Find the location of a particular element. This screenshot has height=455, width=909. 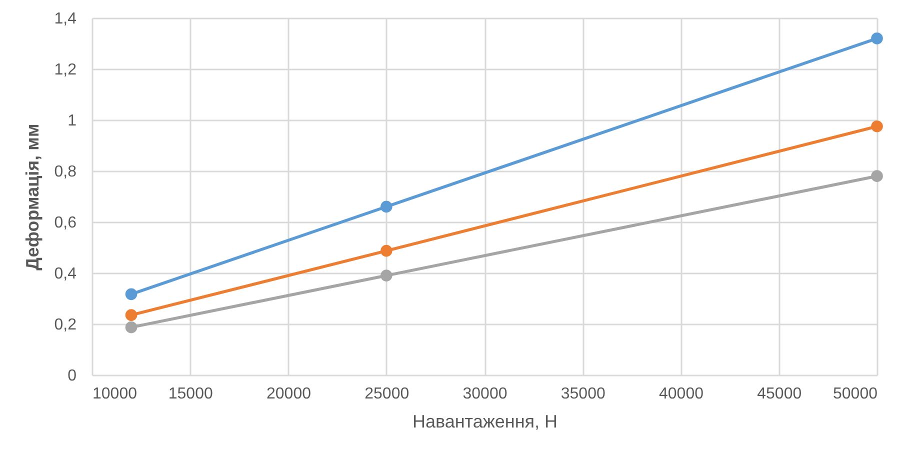

x-tick-label: 45000 is located at coordinates (779, 394).